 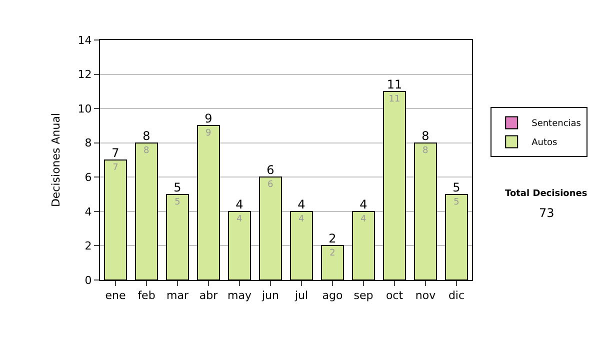 I want to click on y-tick-label: 2, so click(x=88, y=246).